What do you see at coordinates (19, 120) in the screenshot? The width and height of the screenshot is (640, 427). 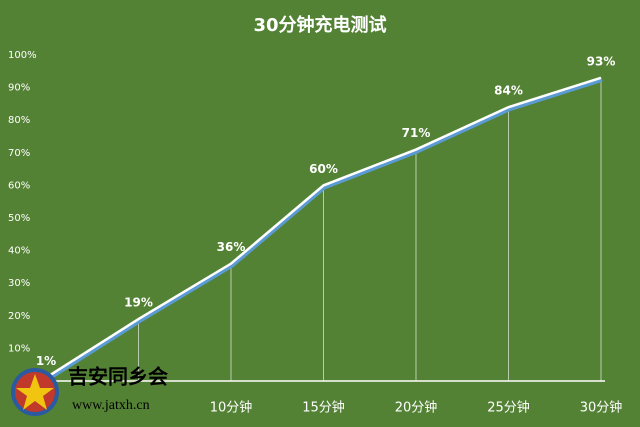 I see `y-tick-label: 80%` at bounding box center [19, 120].